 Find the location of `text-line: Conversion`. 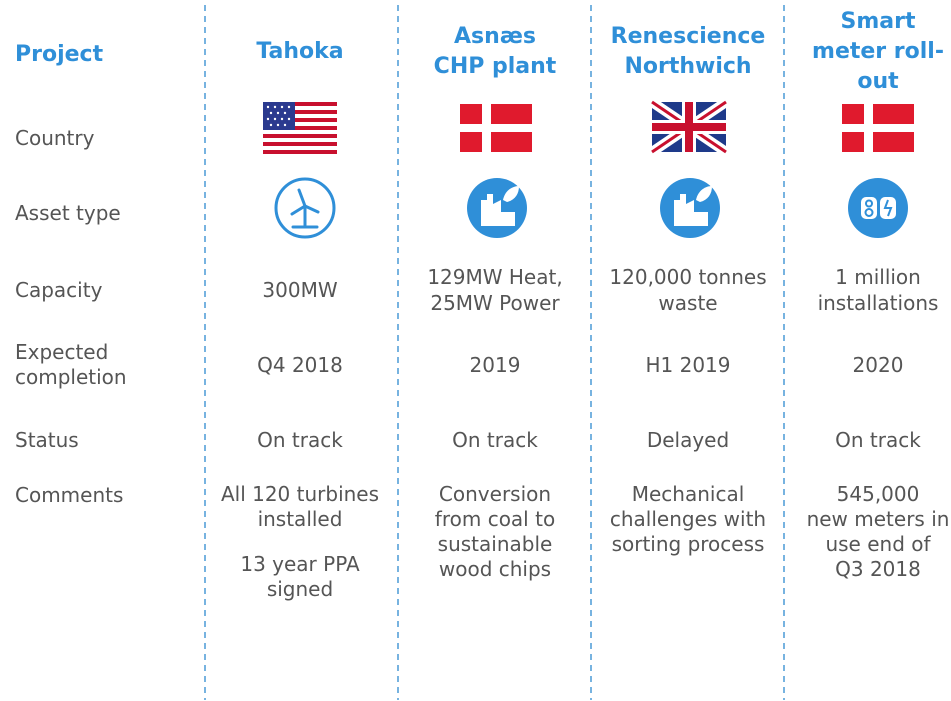

text-line: Conversion is located at coordinates (495, 494).